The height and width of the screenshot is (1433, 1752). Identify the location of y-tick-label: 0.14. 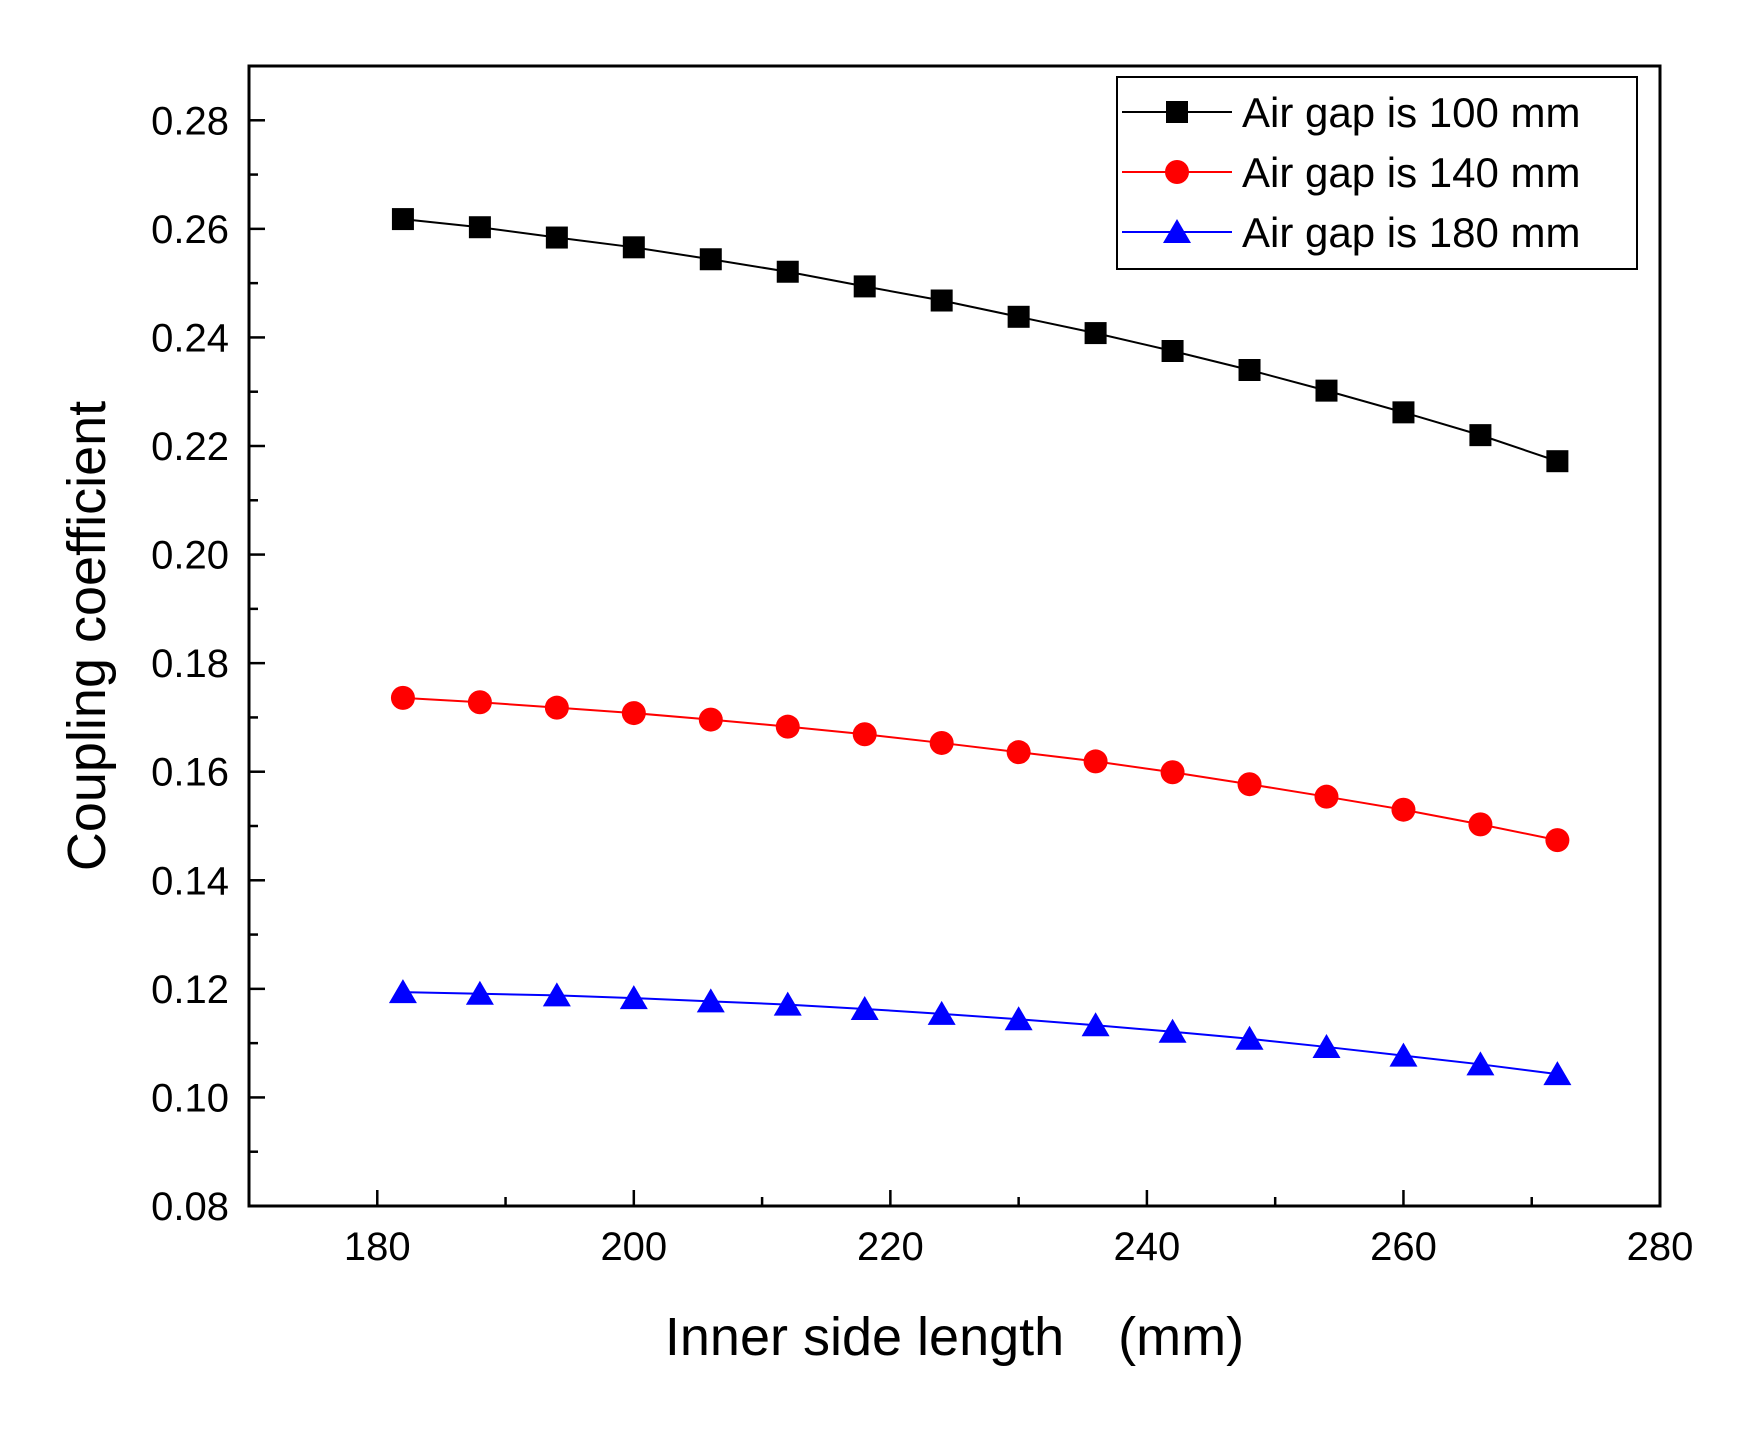
(190, 881).